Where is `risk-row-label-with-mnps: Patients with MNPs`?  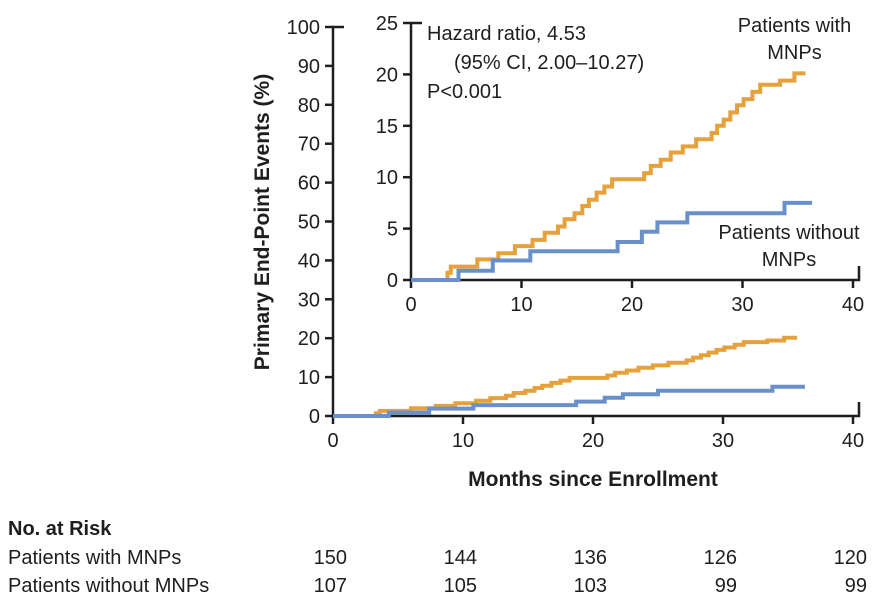 risk-row-label-with-mnps: Patients with MNPs is located at coordinates (95, 558).